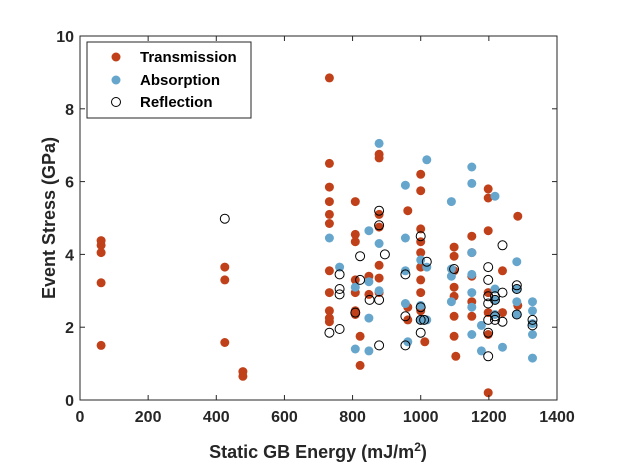 The height and width of the screenshot is (464, 618). What do you see at coordinates (69, 183) in the screenshot?
I see `y-tick-label: 6` at bounding box center [69, 183].